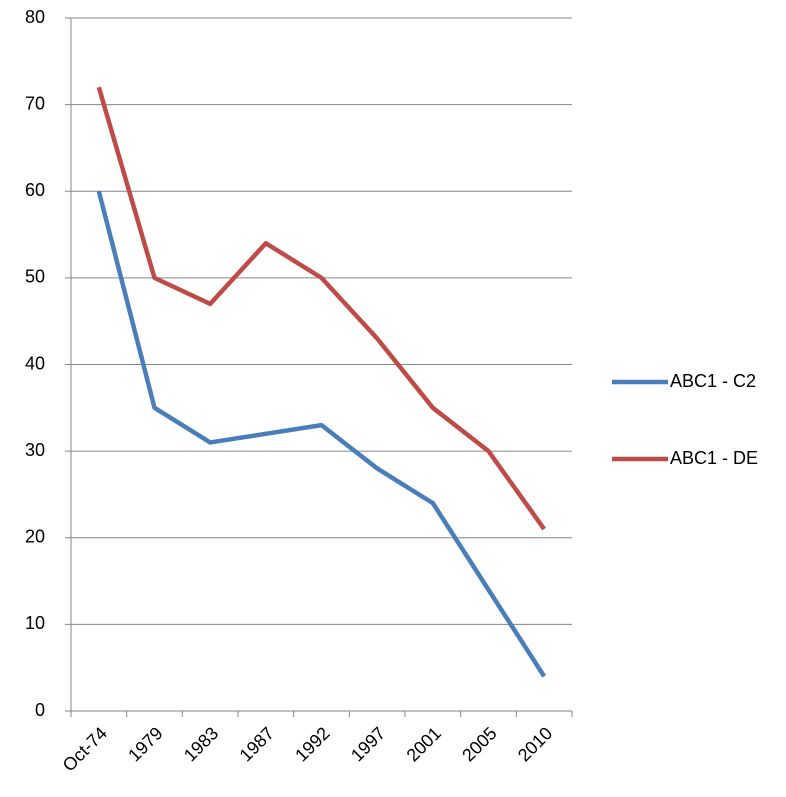 The width and height of the screenshot is (786, 797). I want to click on x-tick-label: 1992, so click(312, 744).